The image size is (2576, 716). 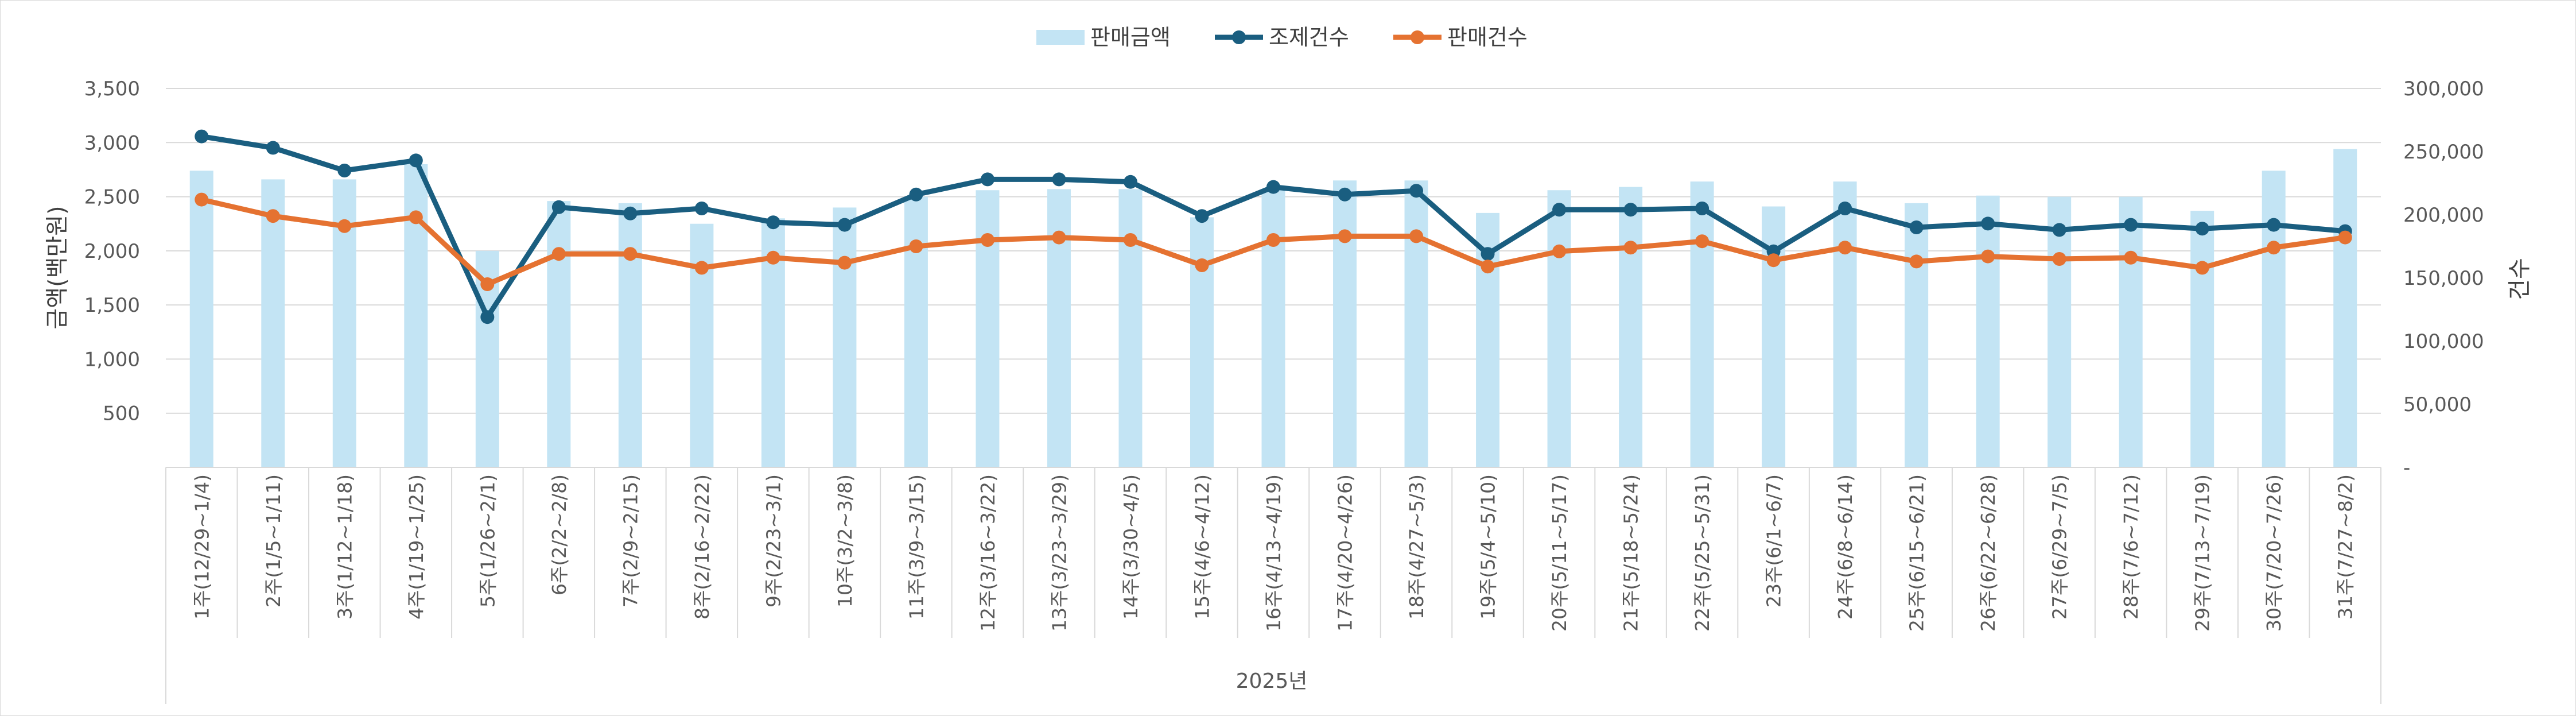 What do you see at coordinates (2274, 553) in the screenshot?
I see `x-tick-label: 30주(7/20~7/26)` at bounding box center [2274, 553].